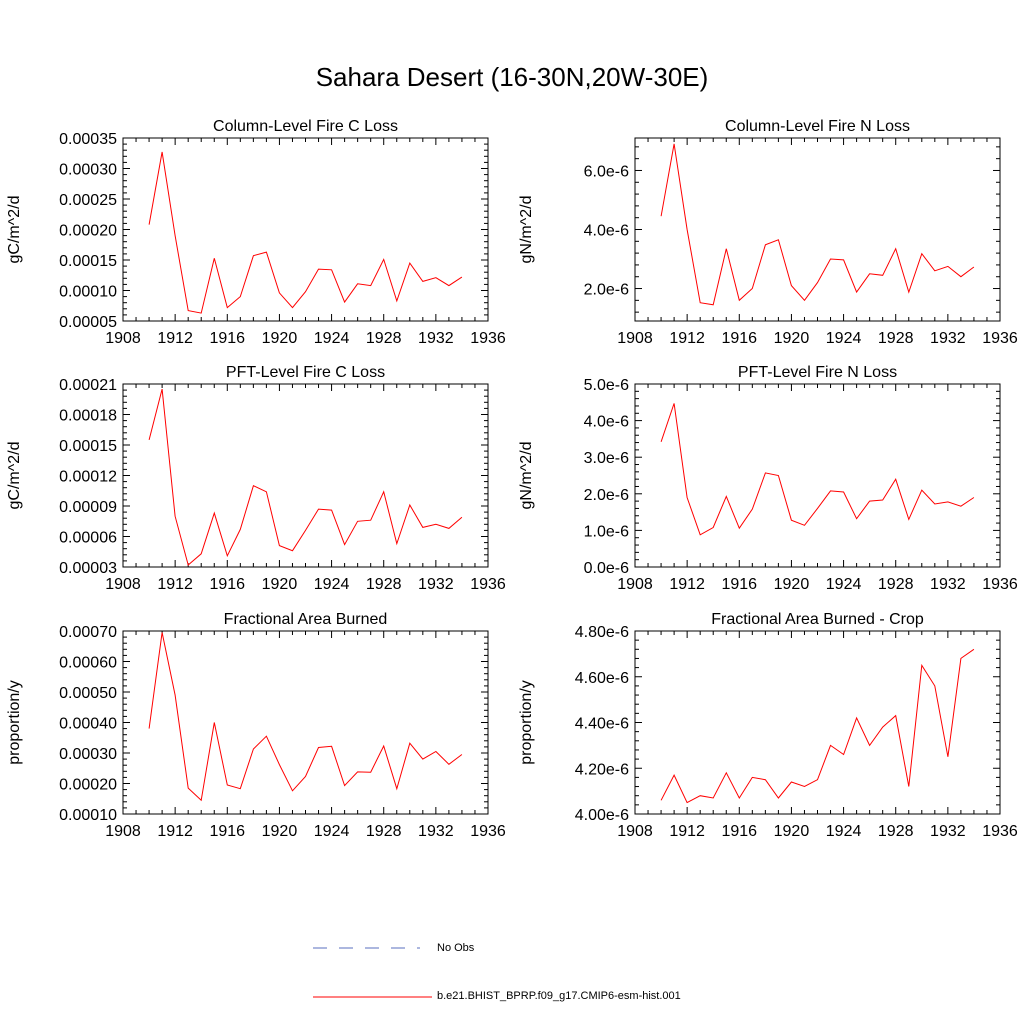 The image size is (1024, 1024). Describe the element at coordinates (817, 126) in the screenshot. I see `panel-title: Column-Level Fire N Loss` at that location.